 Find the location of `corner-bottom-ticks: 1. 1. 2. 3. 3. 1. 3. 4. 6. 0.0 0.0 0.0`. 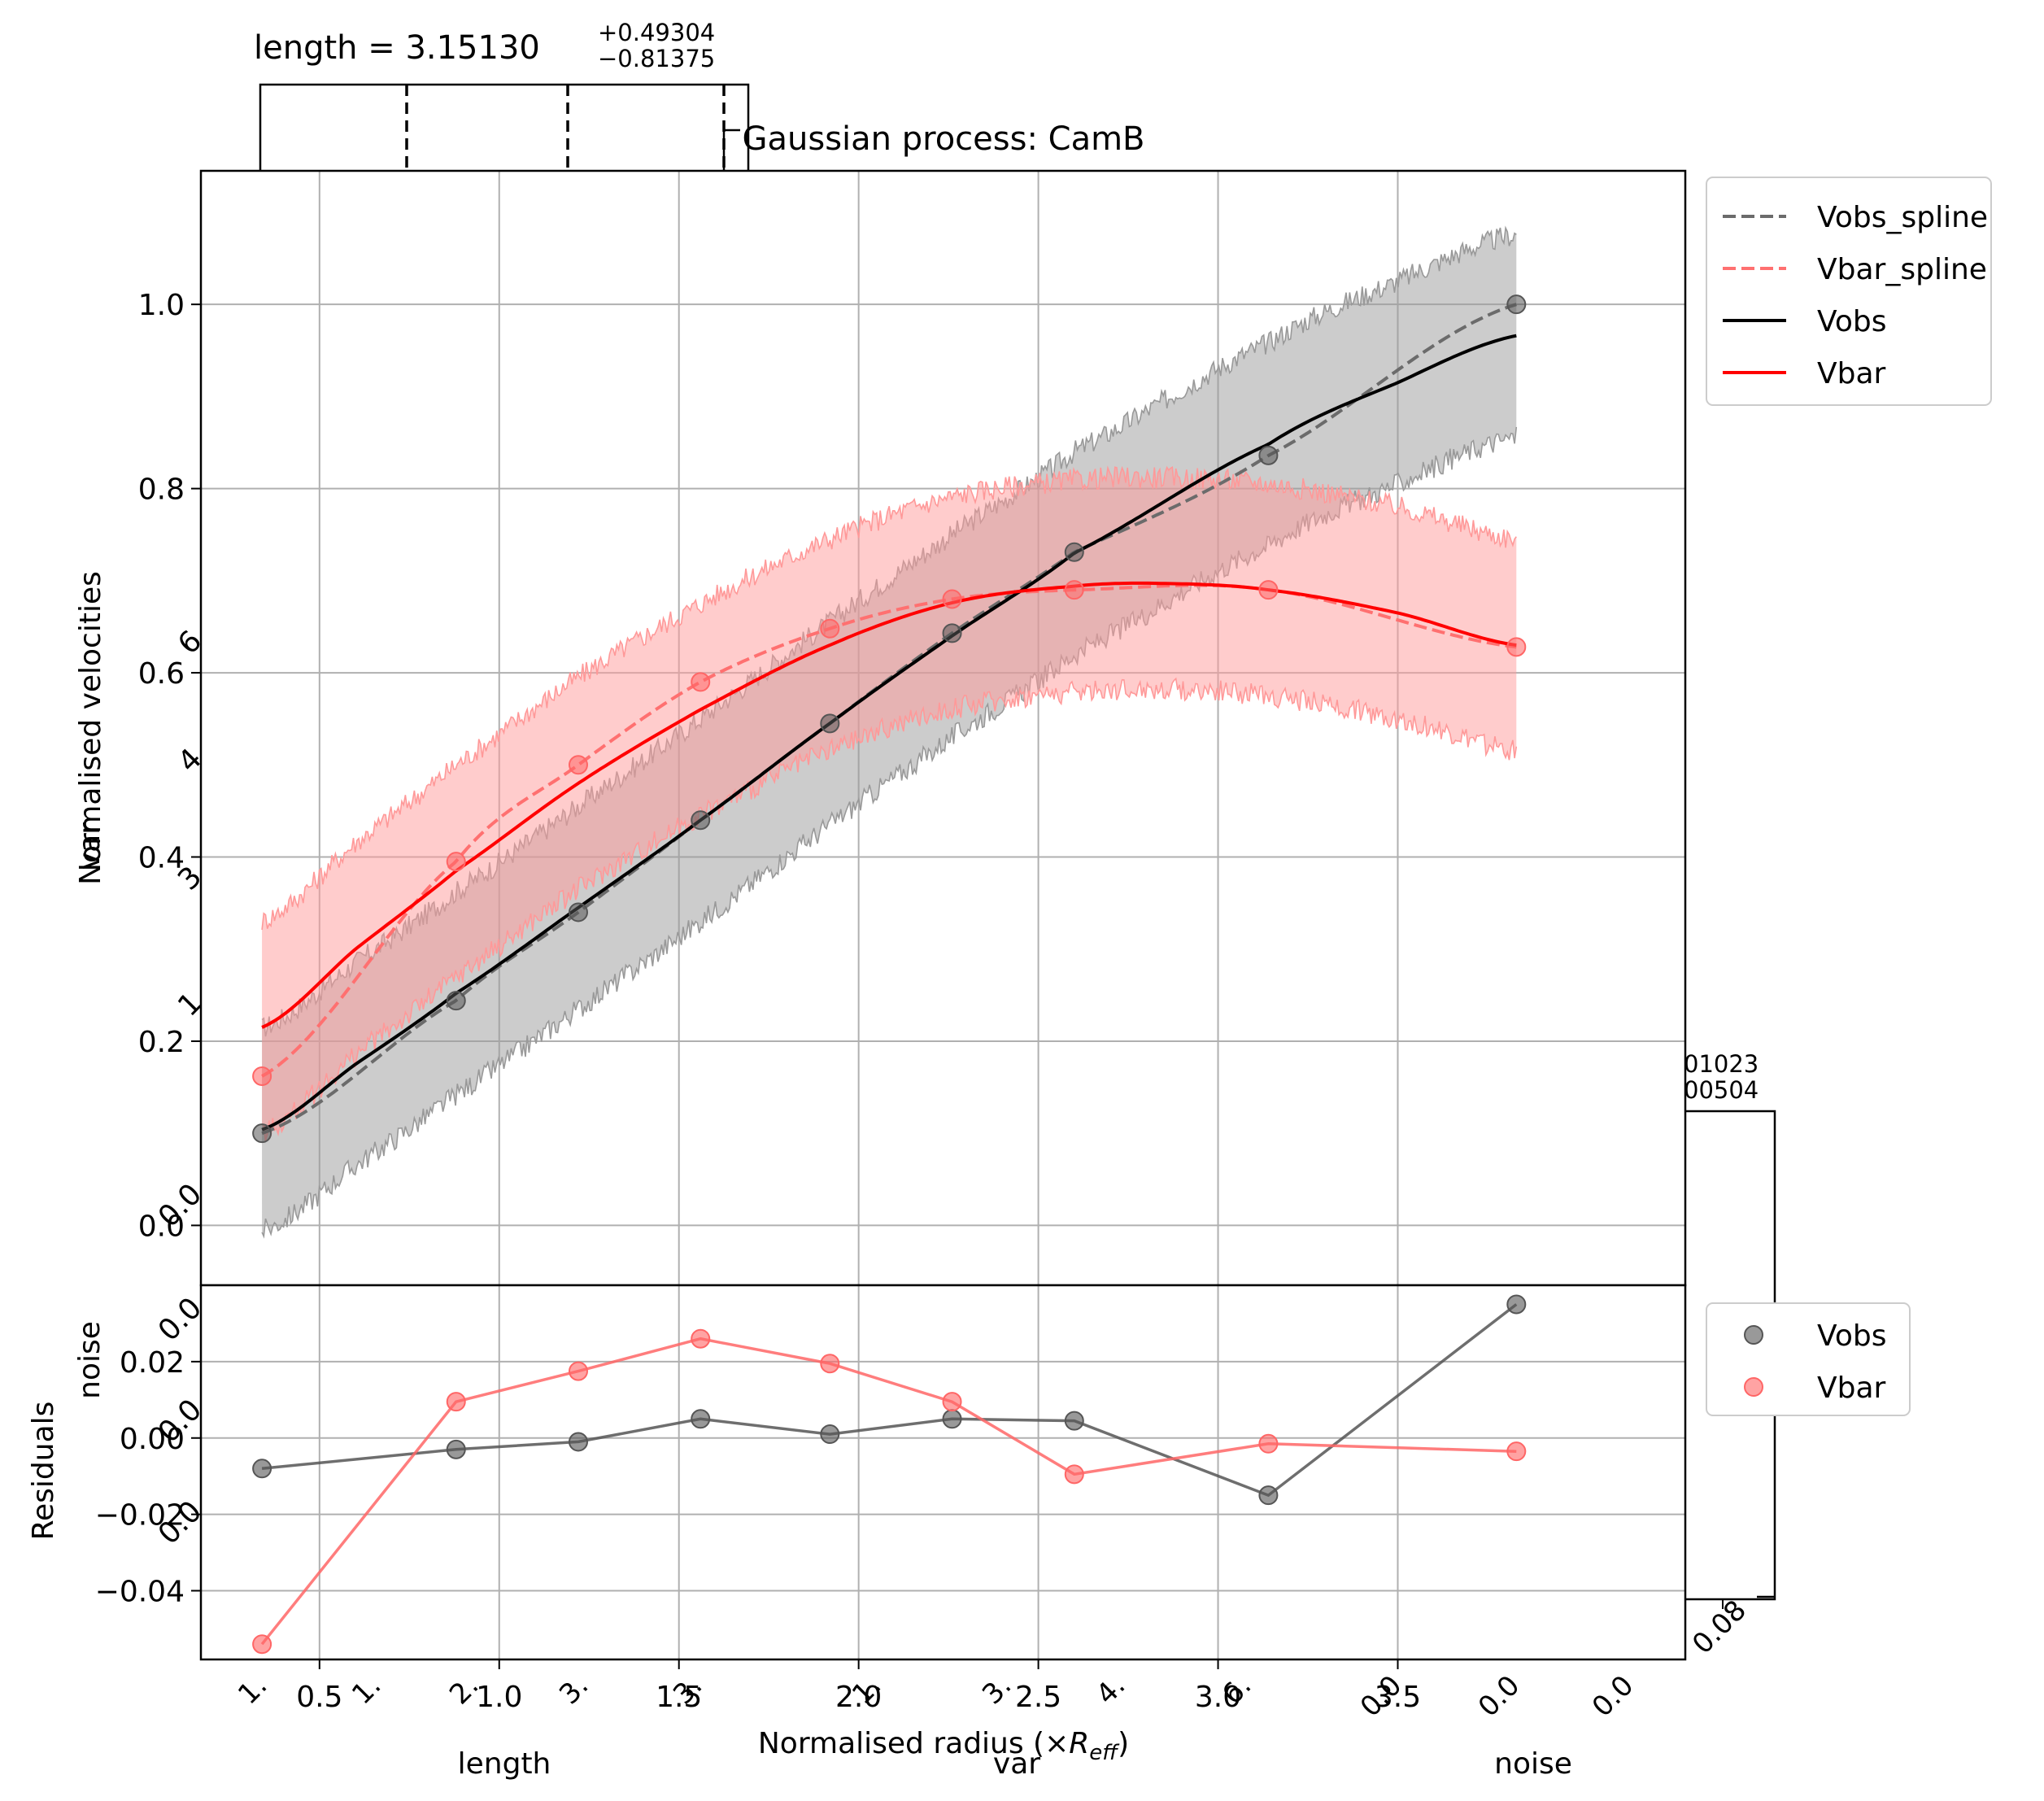

corner-bottom-ticks: 1. 1. 2. 3. 3. 1. 3. 4. 6. 0.0 0.0 0.0 is located at coordinates (936, 1697).